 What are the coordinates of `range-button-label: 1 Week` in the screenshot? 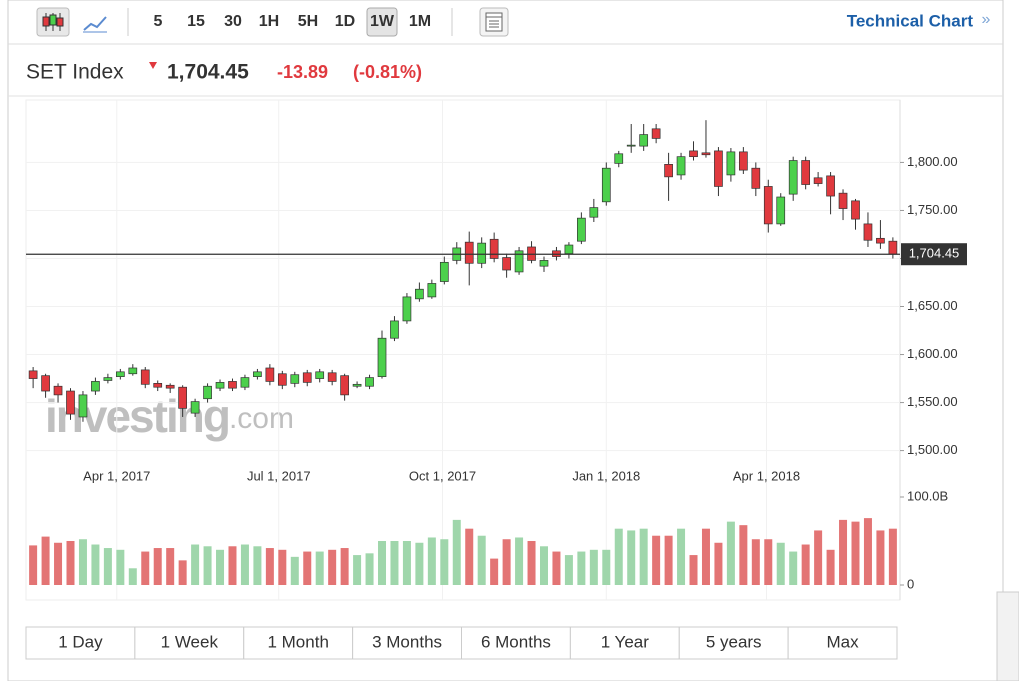 It's located at (190, 641).